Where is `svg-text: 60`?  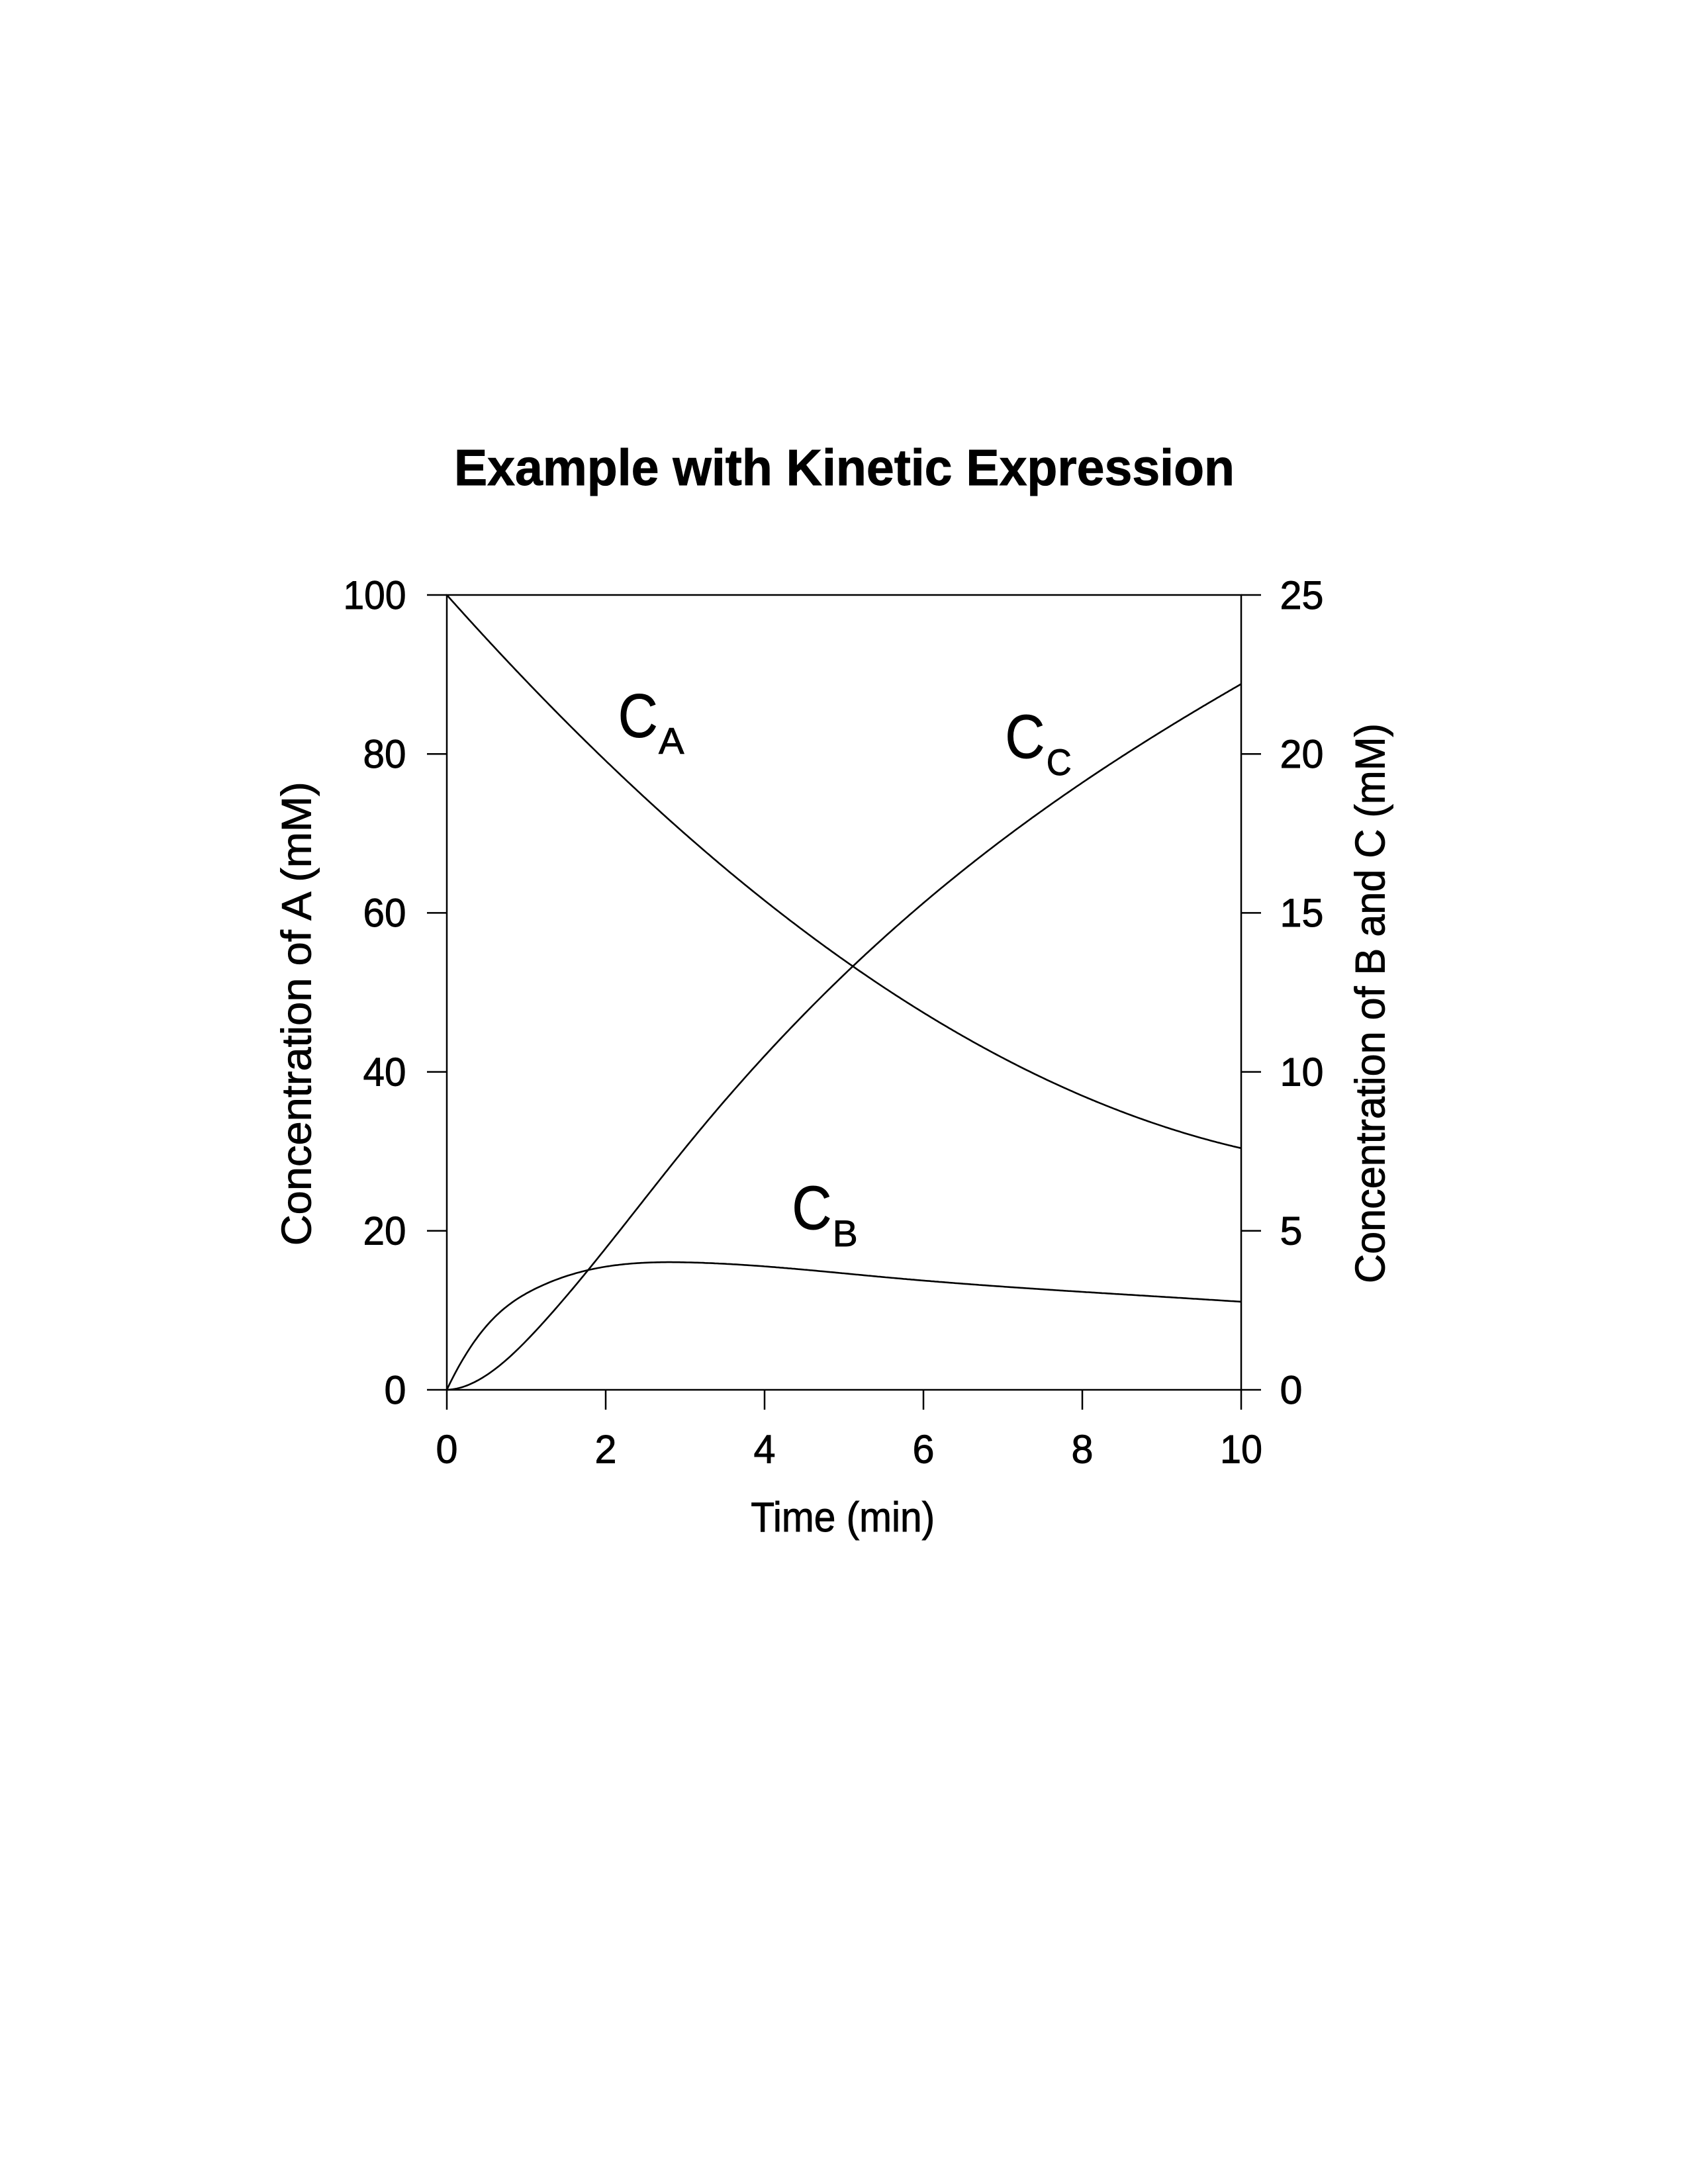
svg-text: 60 is located at coordinates (384, 913).